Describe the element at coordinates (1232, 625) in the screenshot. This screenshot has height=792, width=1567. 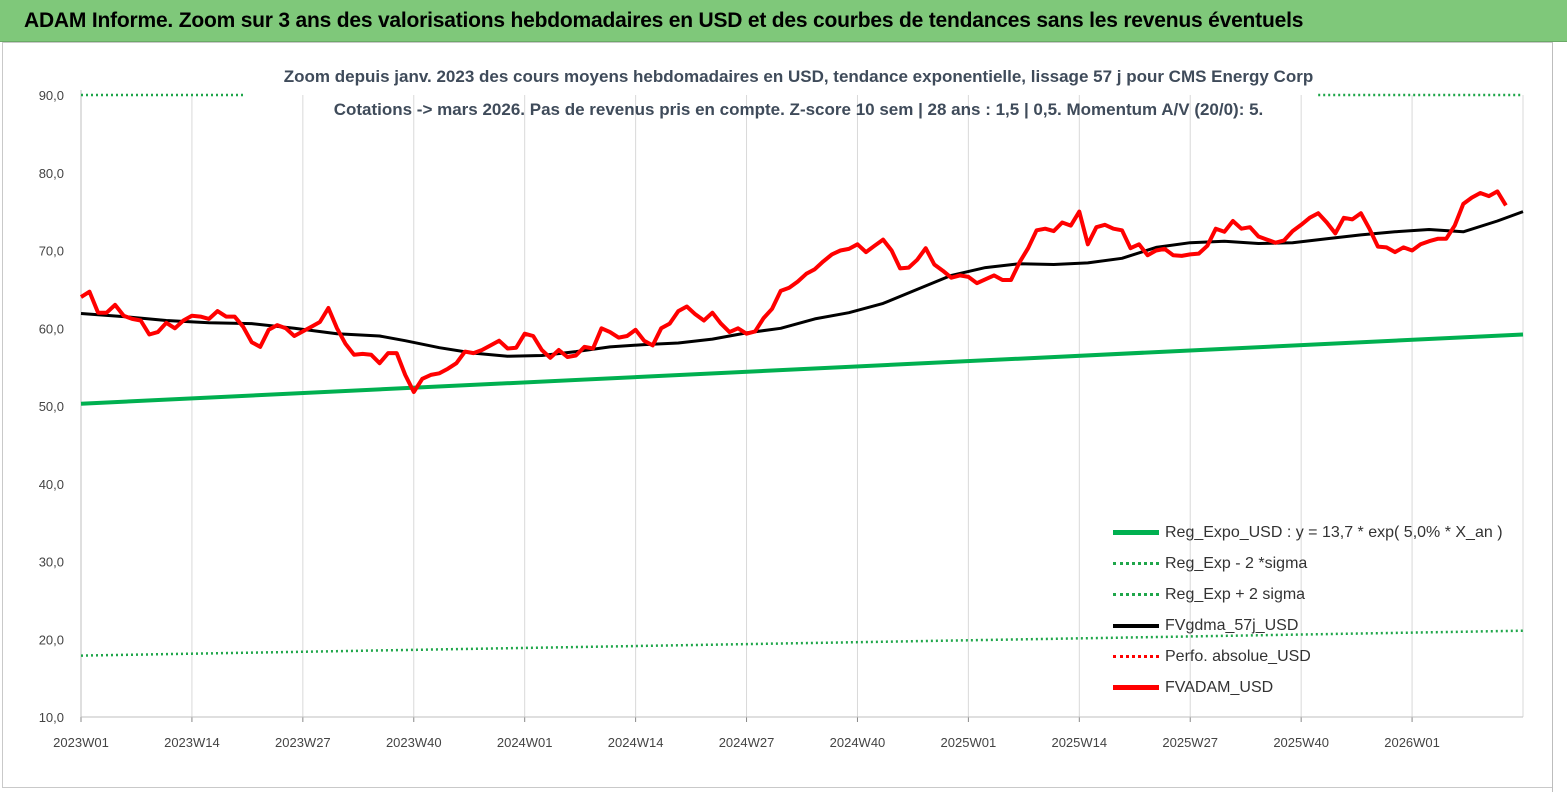
I see `legend-label: FVgdma_57j_USD` at that location.